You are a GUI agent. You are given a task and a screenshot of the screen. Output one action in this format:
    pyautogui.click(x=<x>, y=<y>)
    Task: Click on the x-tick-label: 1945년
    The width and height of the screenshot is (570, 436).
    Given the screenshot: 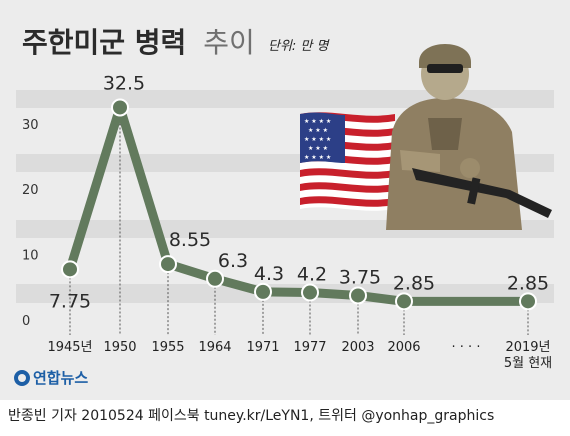 What is the action you would take?
    pyautogui.click(x=69, y=347)
    